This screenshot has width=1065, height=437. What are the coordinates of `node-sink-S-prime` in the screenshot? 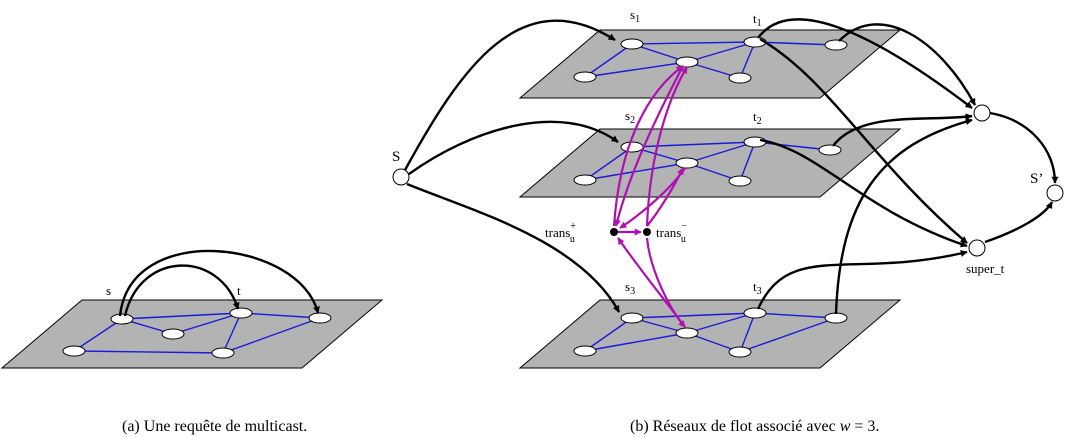 It's located at (1055, 193).